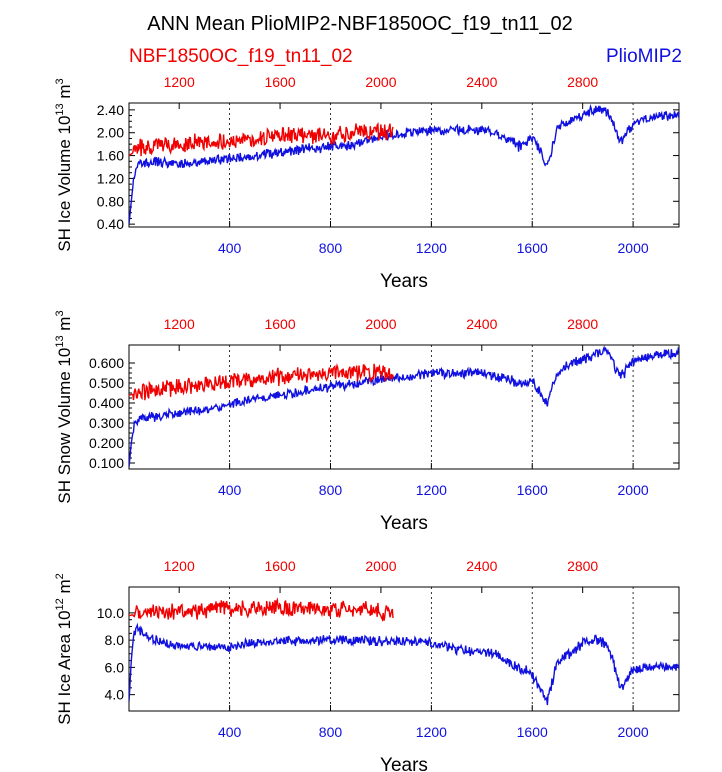 This screenshot has height=772, width=722. Describe the element at coordinates (110, 133) in the screenshot. I see `y-tick-label: 2.00` at that location.